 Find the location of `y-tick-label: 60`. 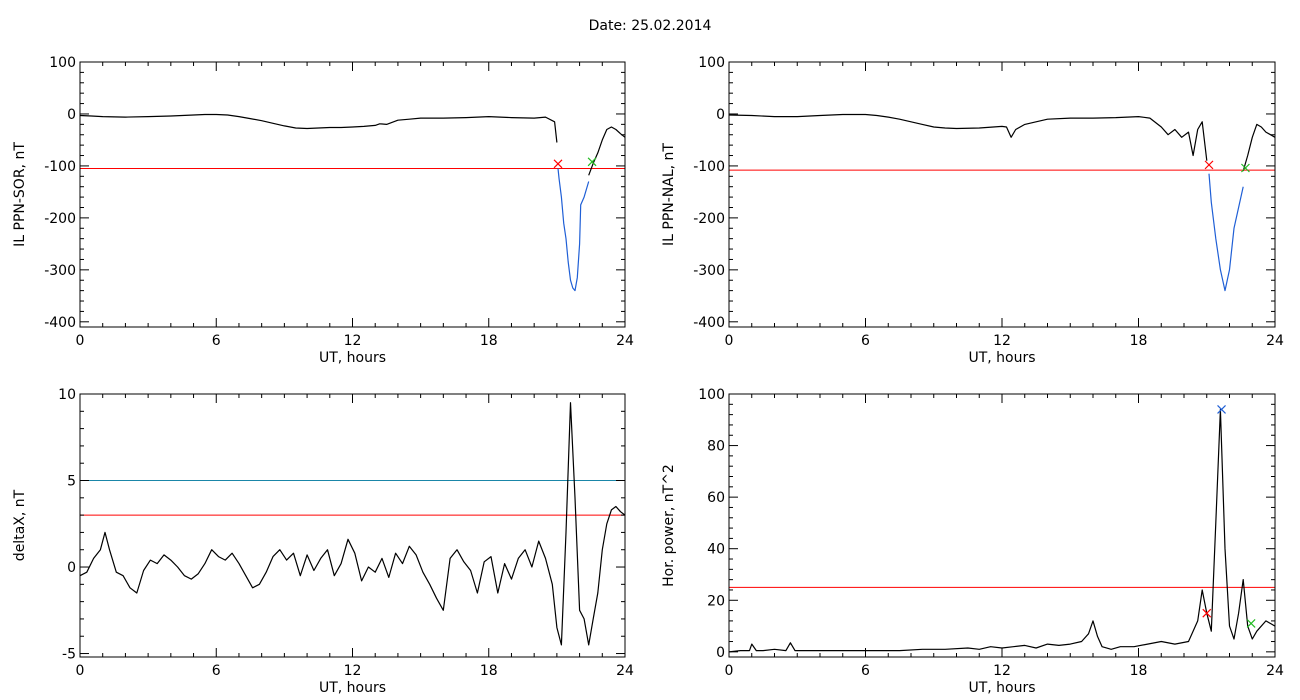

y-tick-label: 60 is located at coordinates (716, 498).